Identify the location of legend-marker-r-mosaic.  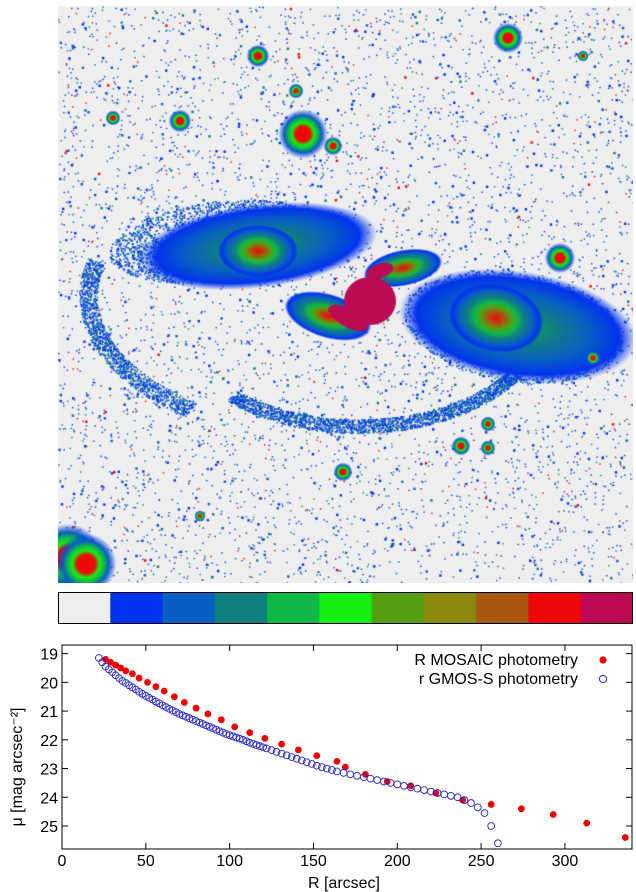
(603, 660).